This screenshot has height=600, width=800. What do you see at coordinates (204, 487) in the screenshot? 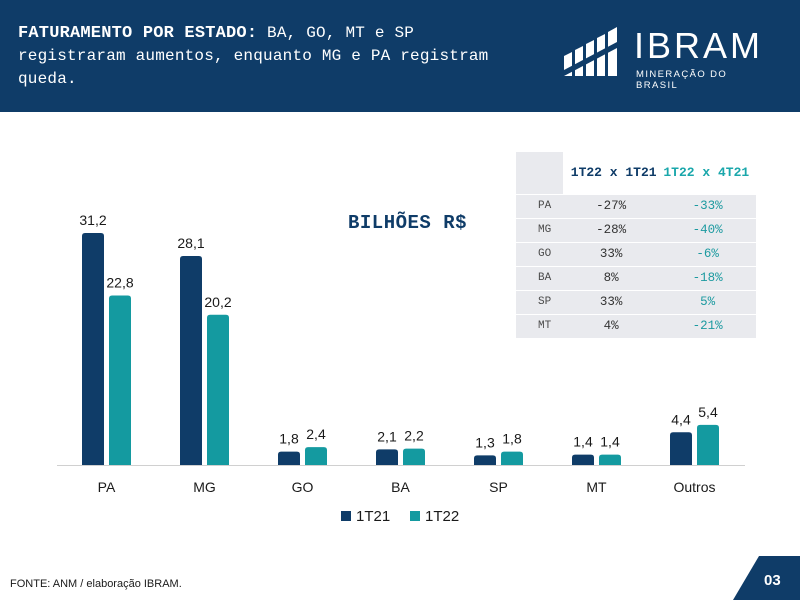
I see `x-tick-label: MG` at bounding box center [204, 487].